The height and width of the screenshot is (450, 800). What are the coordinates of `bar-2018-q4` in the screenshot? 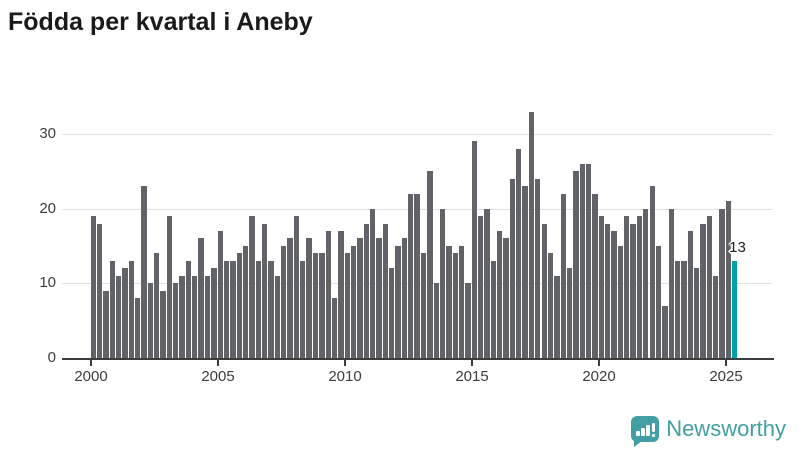 It's located at (569, 313).